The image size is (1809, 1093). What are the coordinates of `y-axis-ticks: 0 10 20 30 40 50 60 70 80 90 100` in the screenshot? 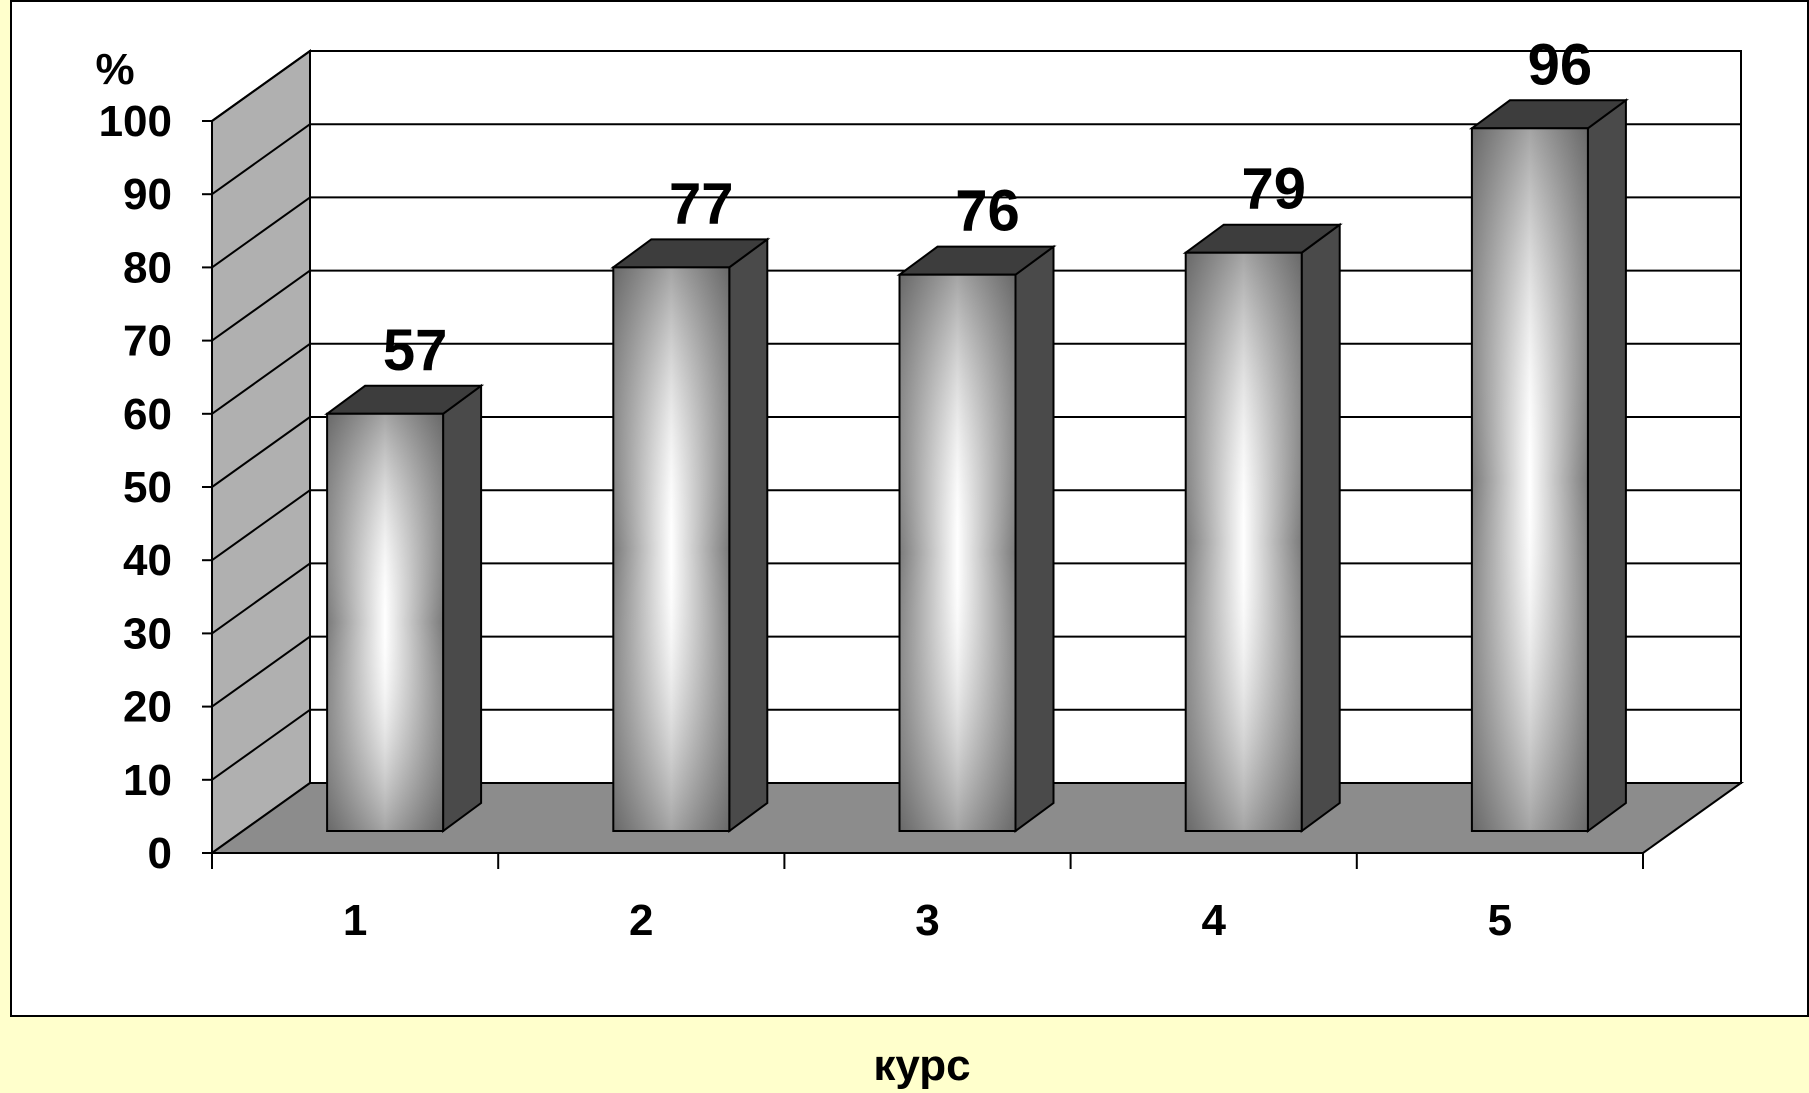 It's located at (155, 487).